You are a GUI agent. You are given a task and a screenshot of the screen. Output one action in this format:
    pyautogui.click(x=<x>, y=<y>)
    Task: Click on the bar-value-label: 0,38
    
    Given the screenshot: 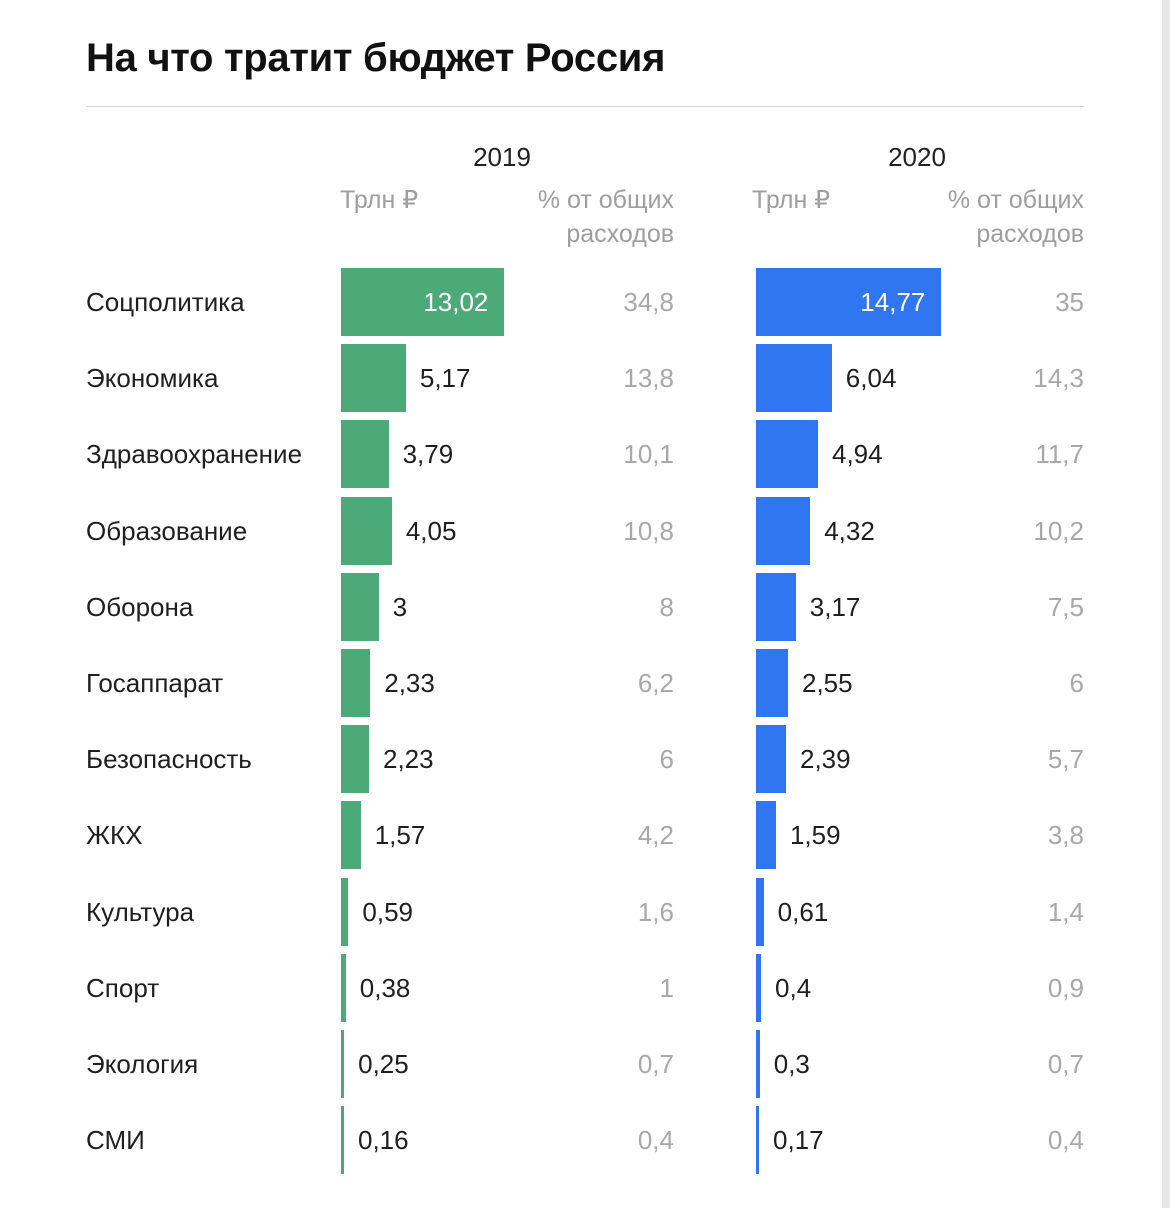 What is the action you would take?
    pyautogui.click(x=385, y=987)
    